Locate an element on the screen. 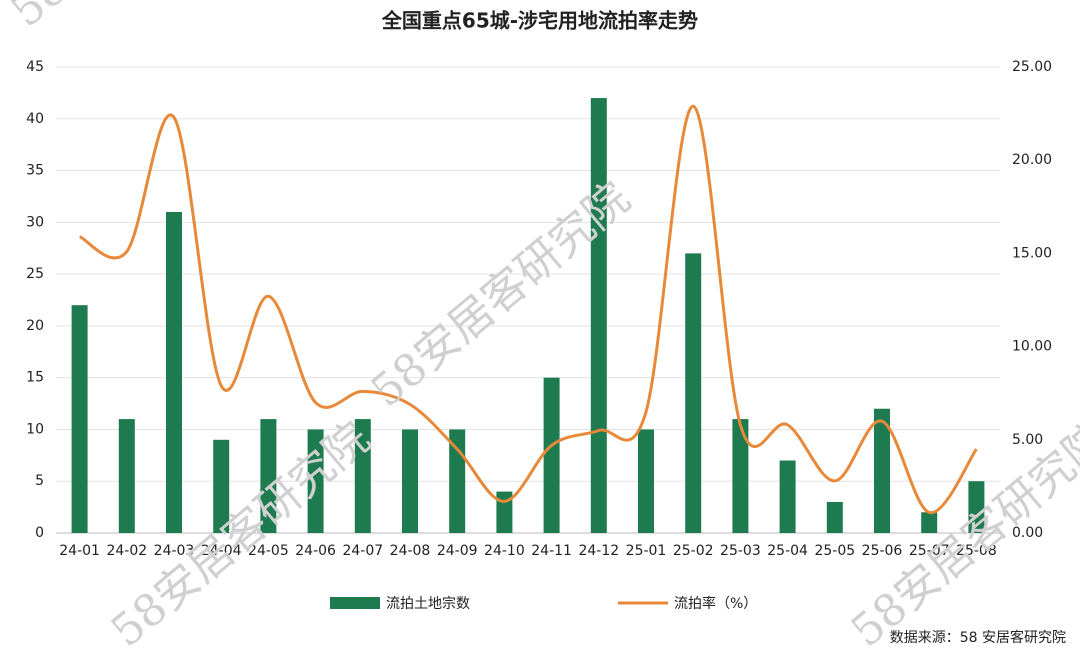 This screenshot has height=652, width=1080. x-tick-label: 25-03 is located at coordinates (740, 551).